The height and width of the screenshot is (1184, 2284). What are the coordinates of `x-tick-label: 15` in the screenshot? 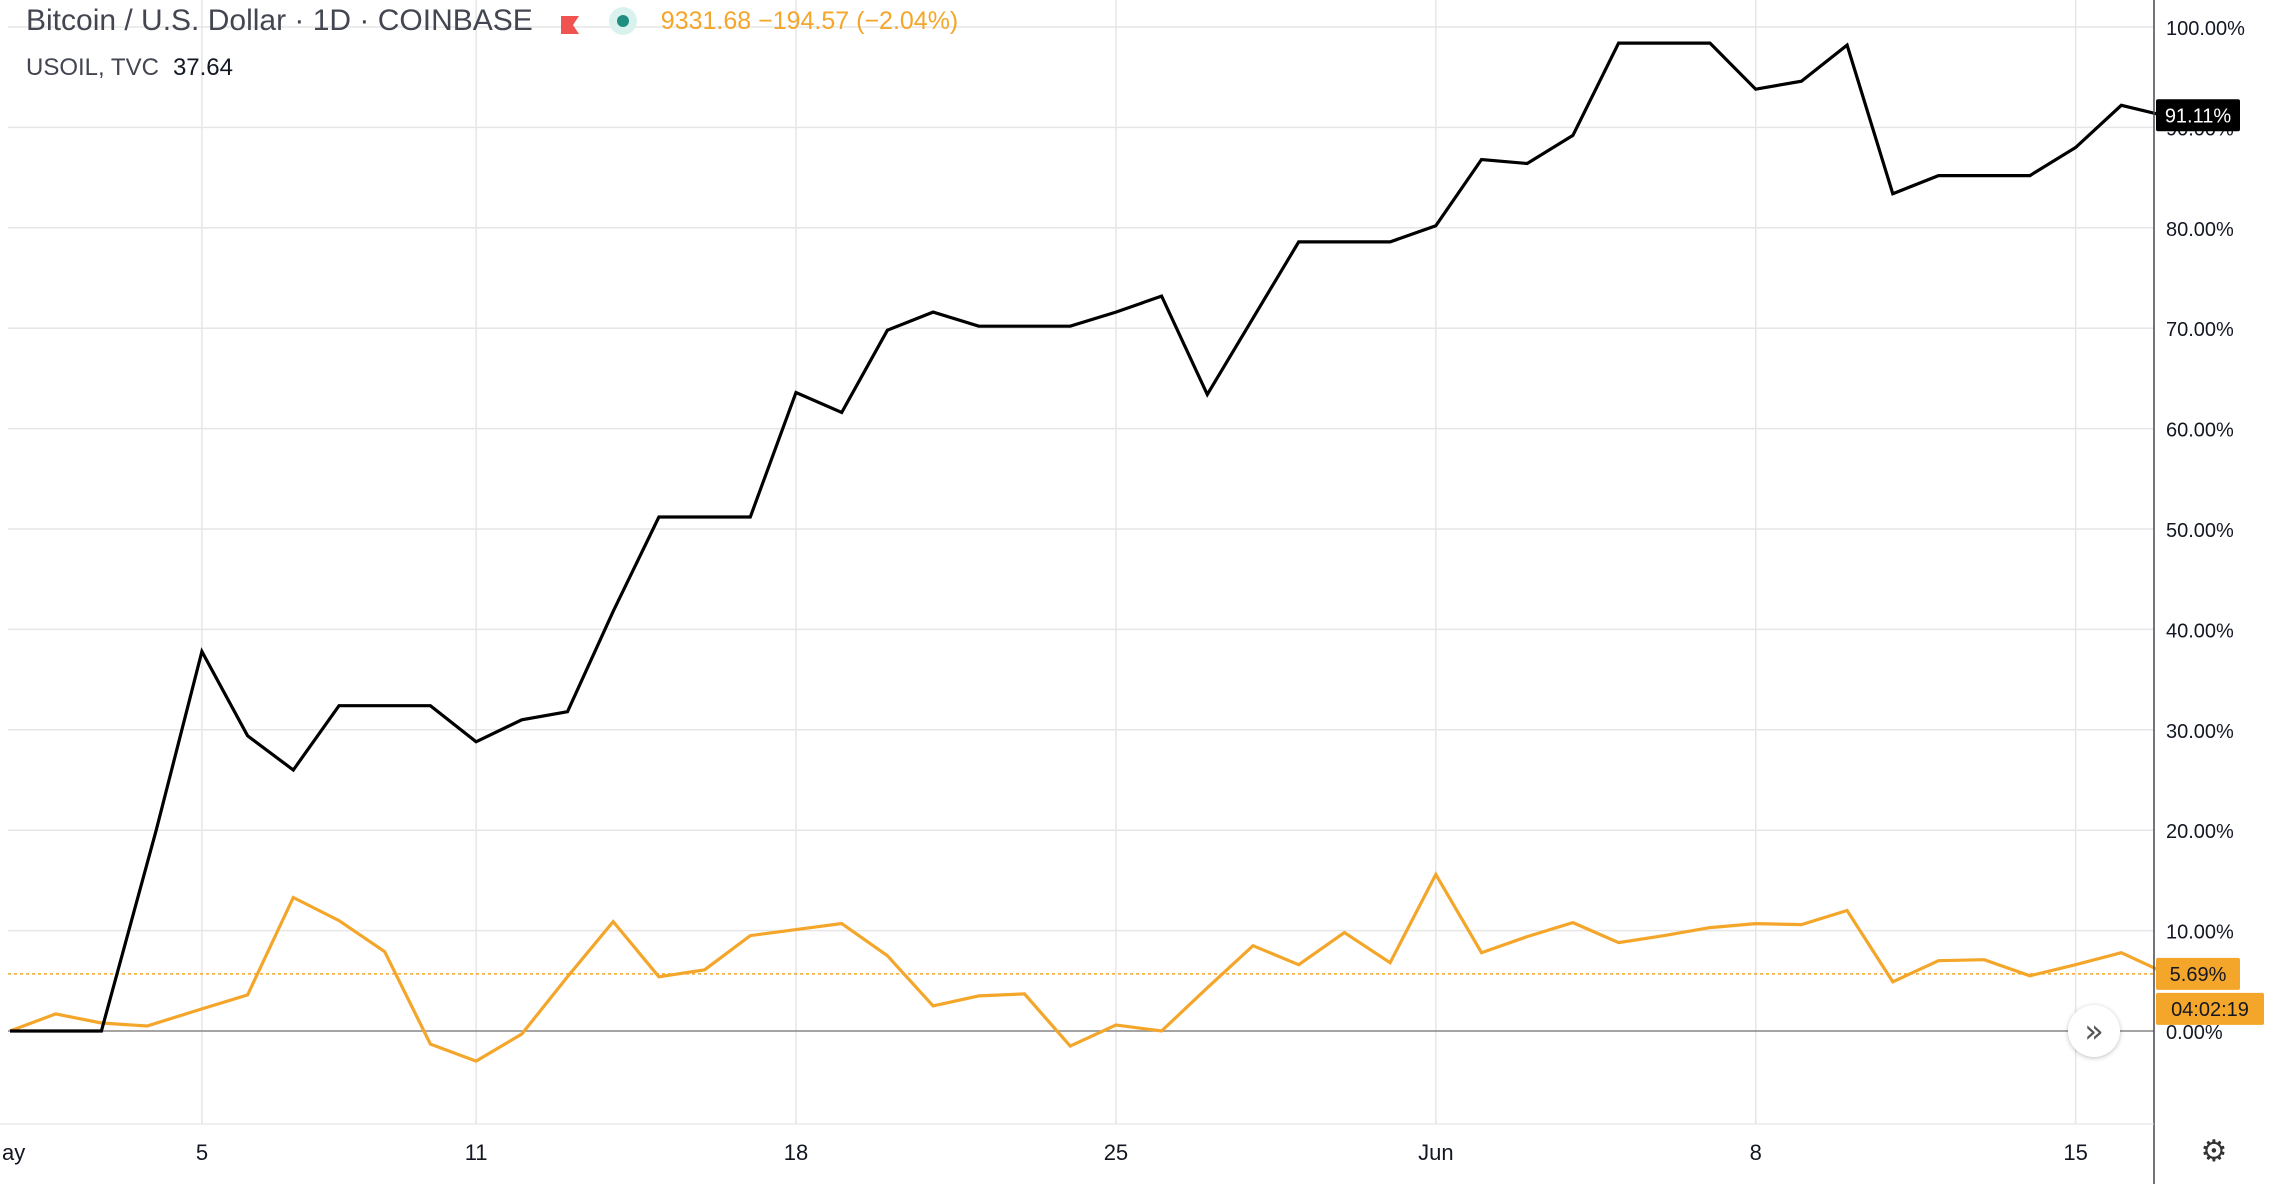 It's located at (2075, 1152).